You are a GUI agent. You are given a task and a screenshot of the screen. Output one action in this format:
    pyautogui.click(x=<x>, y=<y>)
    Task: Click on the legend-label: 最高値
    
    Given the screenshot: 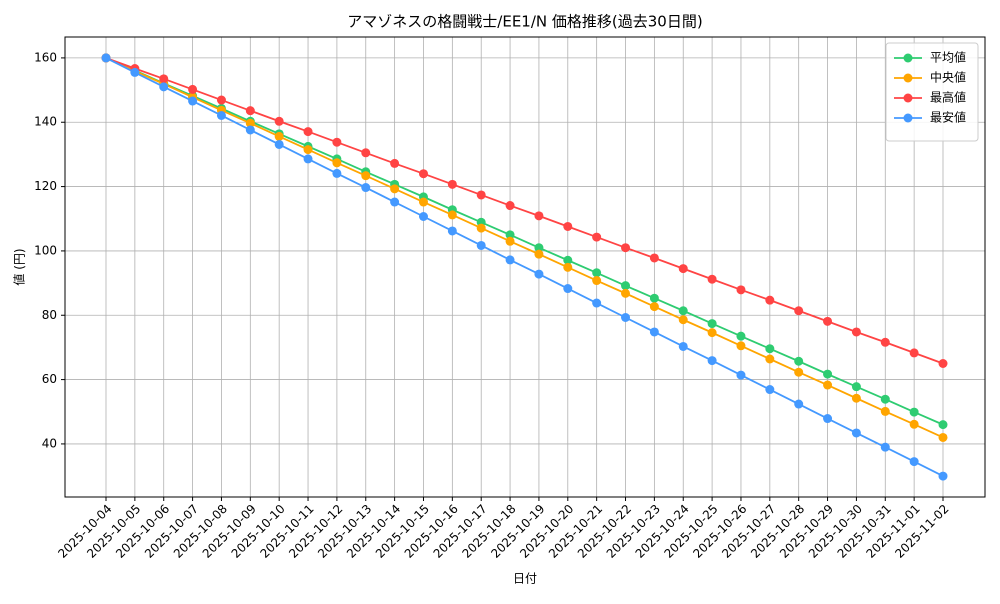 What is the action you would take?
    pyautogui.click(x=948, y=97)
    